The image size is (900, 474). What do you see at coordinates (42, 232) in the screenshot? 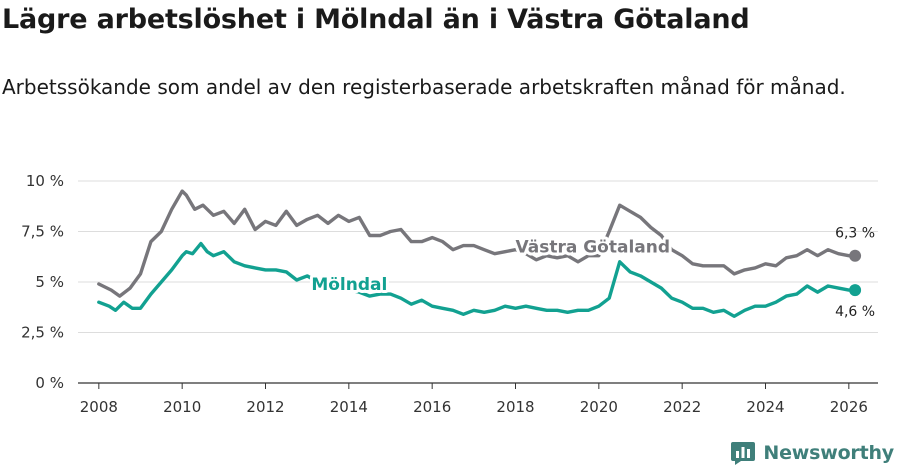
I see `y-tick-label: 7,5 %` at bounding box center [42, 232].